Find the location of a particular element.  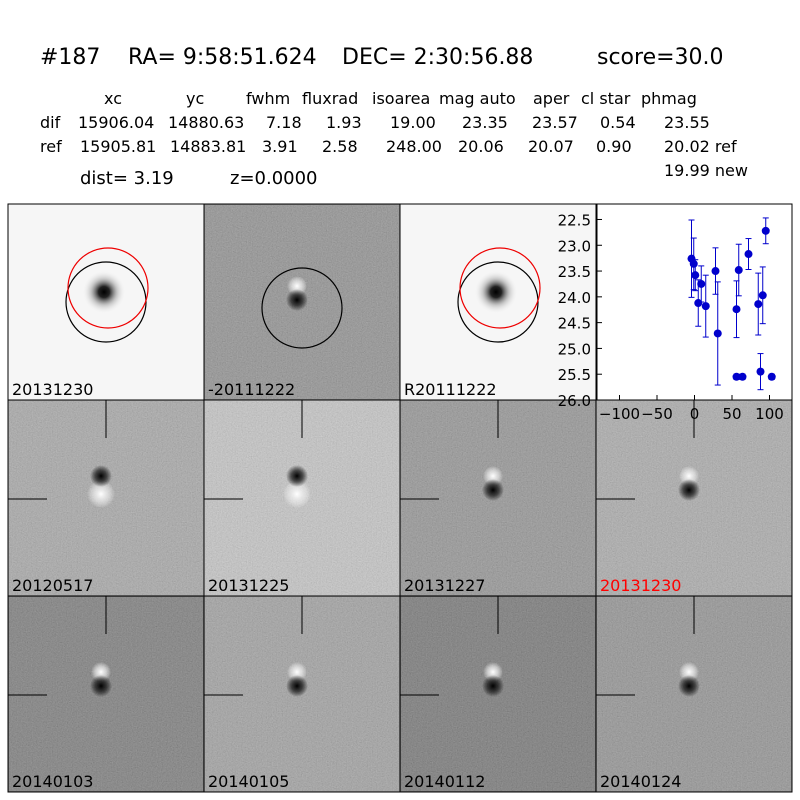

stamp-label: 20140112 is located at coordinates (444, 781).